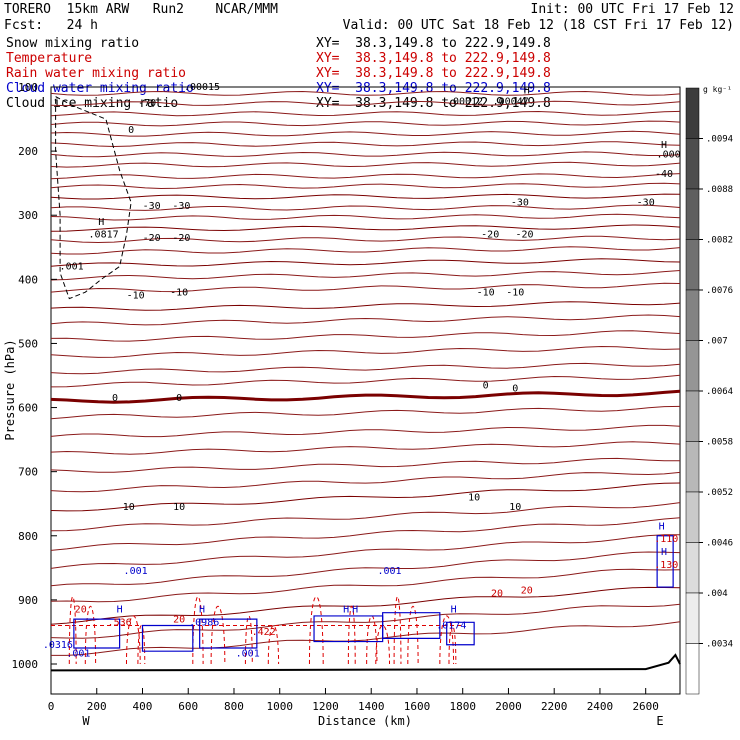 This screenshot has height=740, width=740. I want to click on y-axis-label: Pressure (hPa), so click(10, 389).